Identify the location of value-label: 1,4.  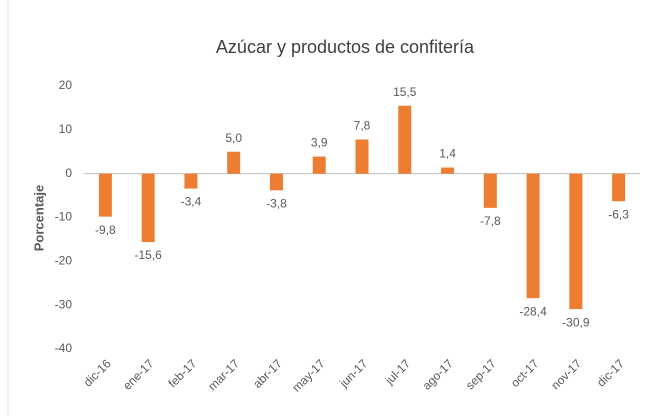
(447, 154).